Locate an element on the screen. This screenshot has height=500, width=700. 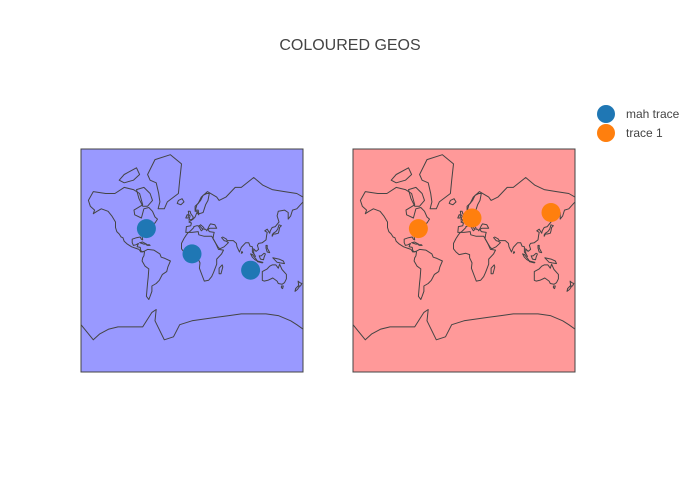
markers-left is located at coordinates (198, 249).